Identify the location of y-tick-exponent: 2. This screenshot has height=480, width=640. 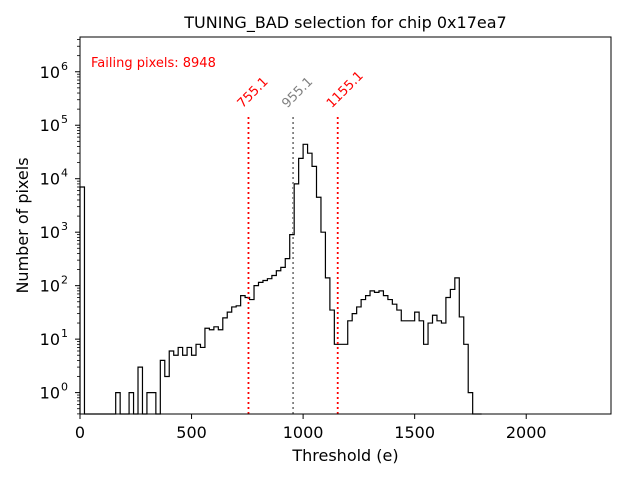
(64, 280).